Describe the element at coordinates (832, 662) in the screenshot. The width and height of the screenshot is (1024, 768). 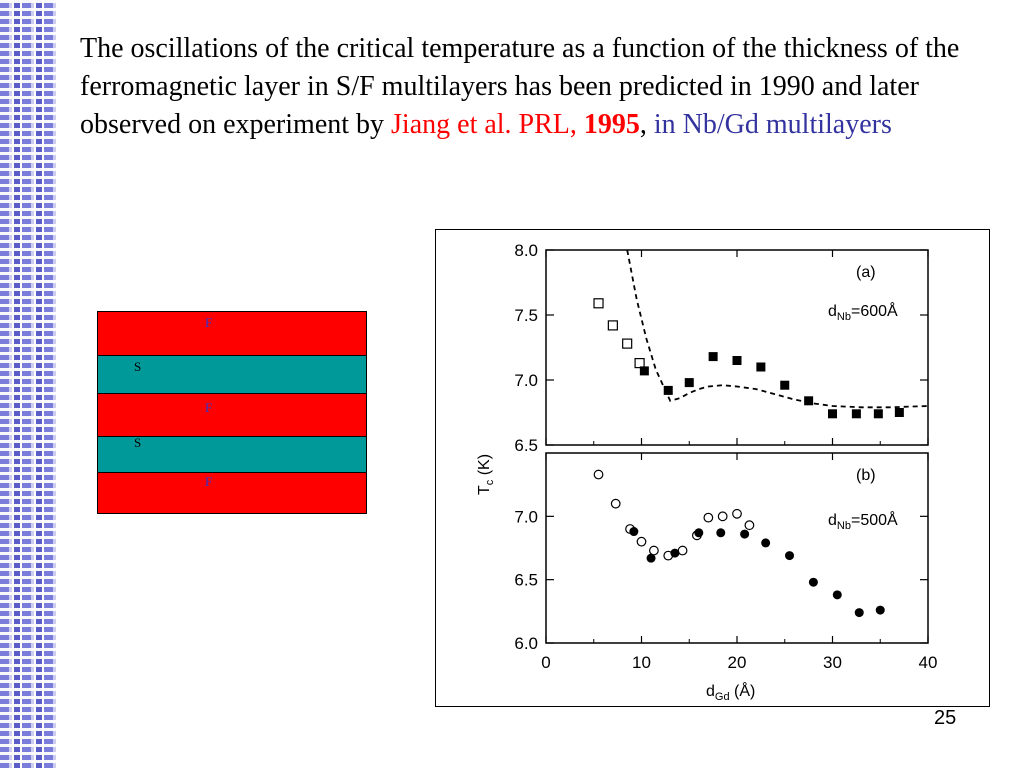
I see `x-tick-label: 30` at that location.